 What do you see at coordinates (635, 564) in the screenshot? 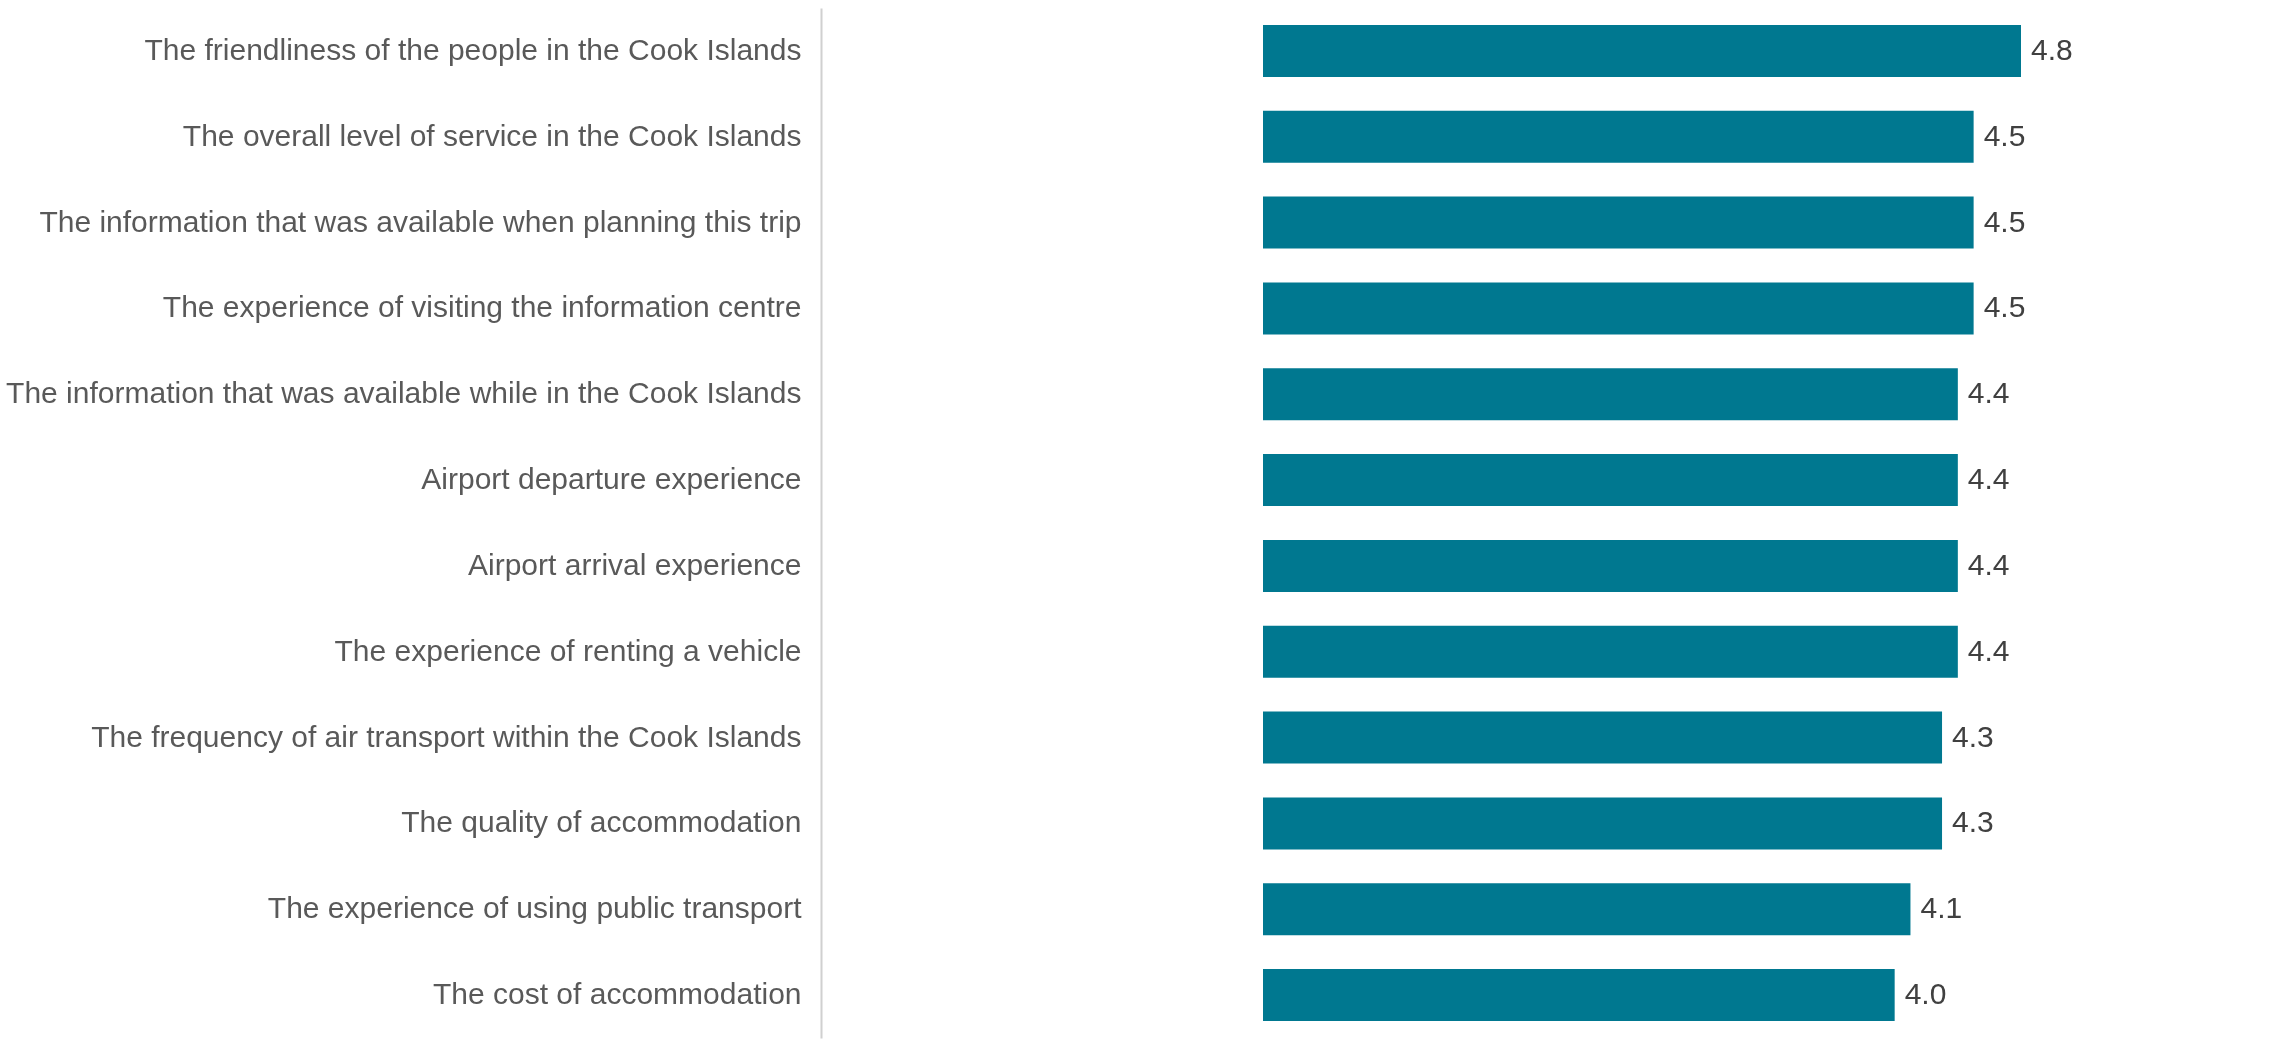
I see `y-tick-label: Airport arrival experience` at bounding box center [635, 564].